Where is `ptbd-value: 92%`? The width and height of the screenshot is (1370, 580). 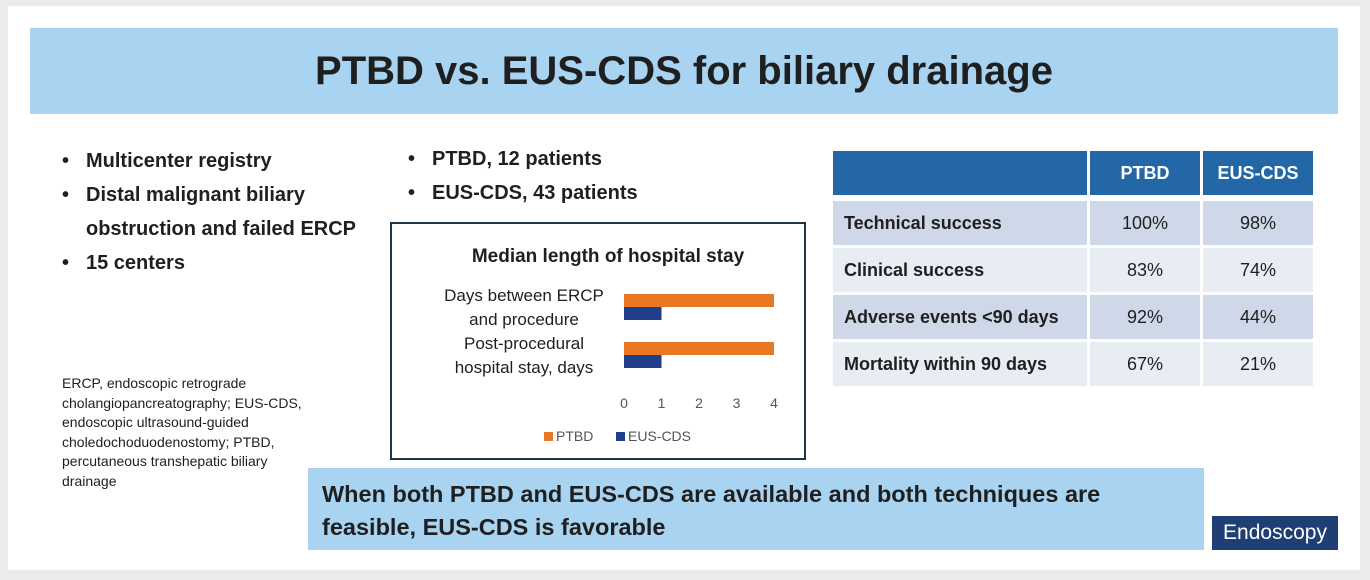
ptbd-value: 92% is located at coordinates (1143, 315).